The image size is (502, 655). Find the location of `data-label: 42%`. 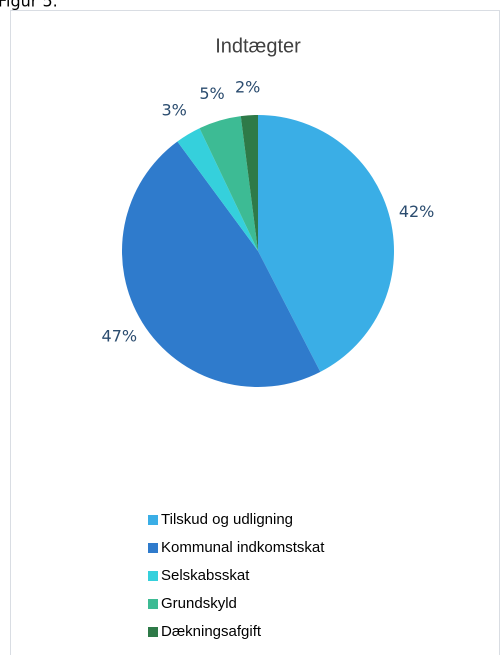

data-label: 42% is located at coordinates (417, 211).